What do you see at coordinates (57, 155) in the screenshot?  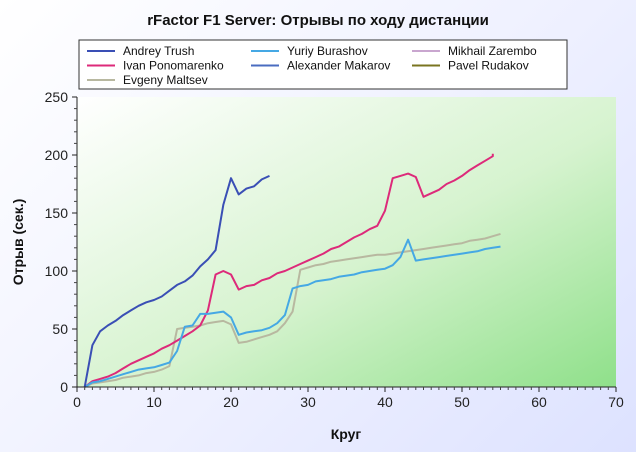 I see `y-tick-label: 200` at bounding box center [57, 155].